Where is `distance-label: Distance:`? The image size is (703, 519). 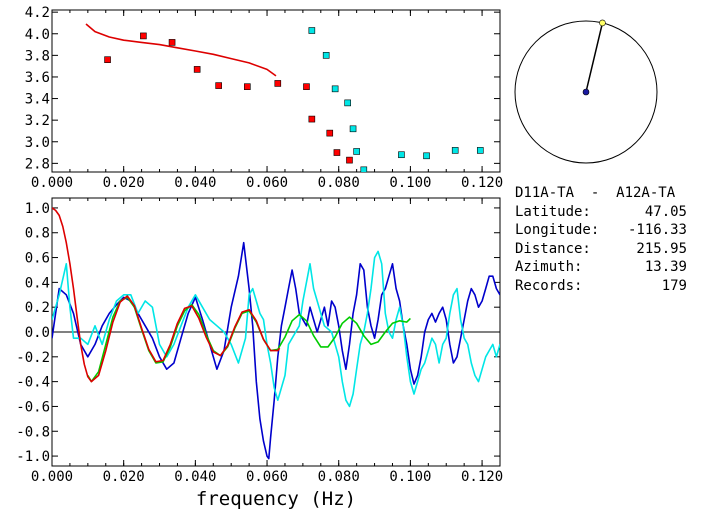 distance-label: Distance: is located at coordinates (553, 248).